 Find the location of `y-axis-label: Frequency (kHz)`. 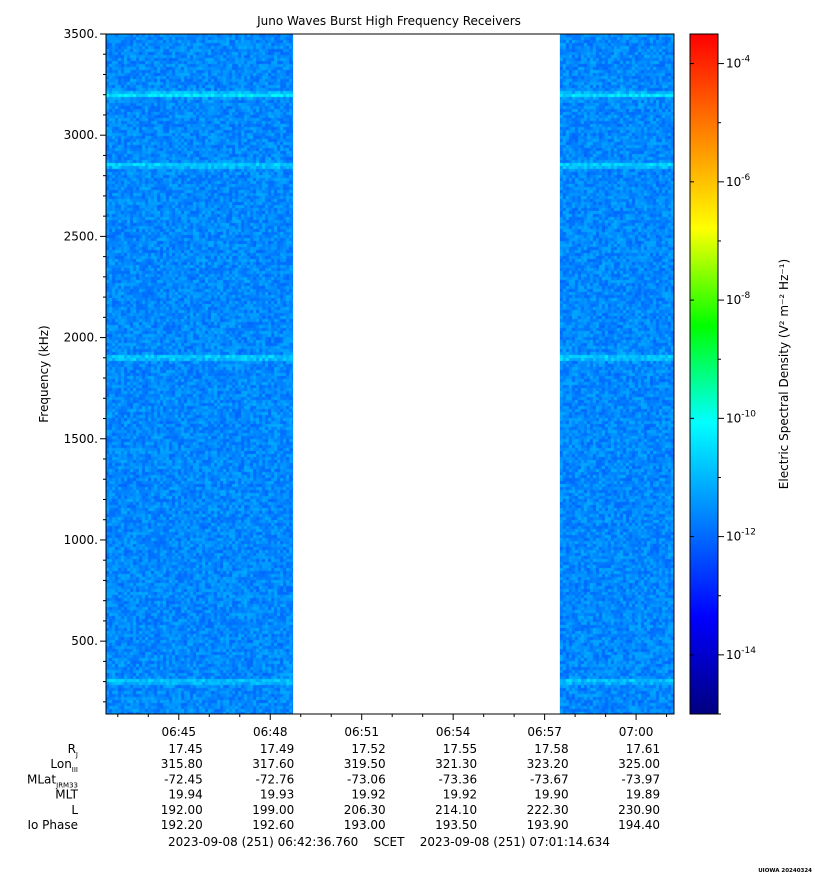

y-axis-label: Frequency (kHz) is located at coordinates (44, 373).